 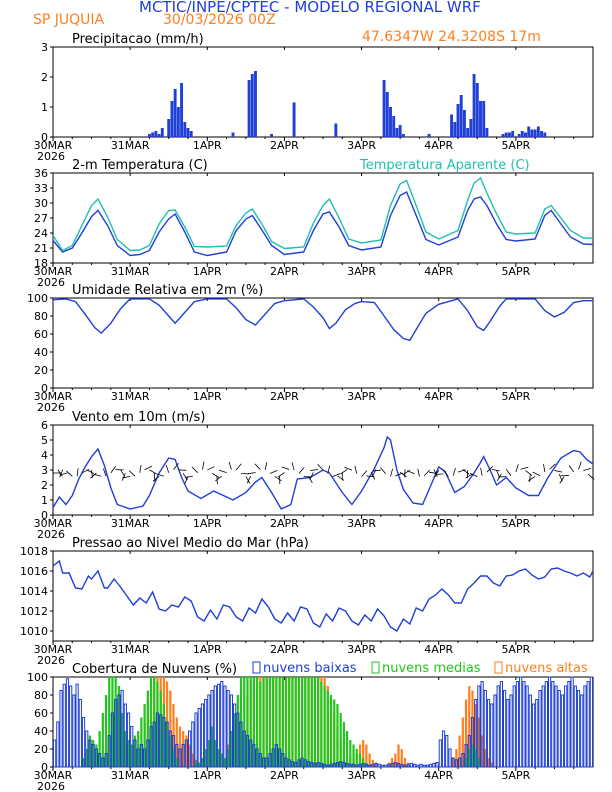 What do you see at coordinates (361, 396) in the screenshot?
I see `x-tick-label: 3APR` at bounding box center [361, 396].